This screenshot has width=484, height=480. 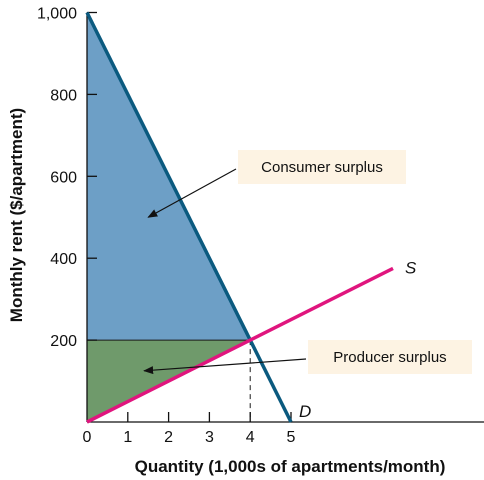 What do you see at coordinates (168, 437) in the screenshot?
I see `x-tick-label-2: 2` at bounding box center [168, 437].